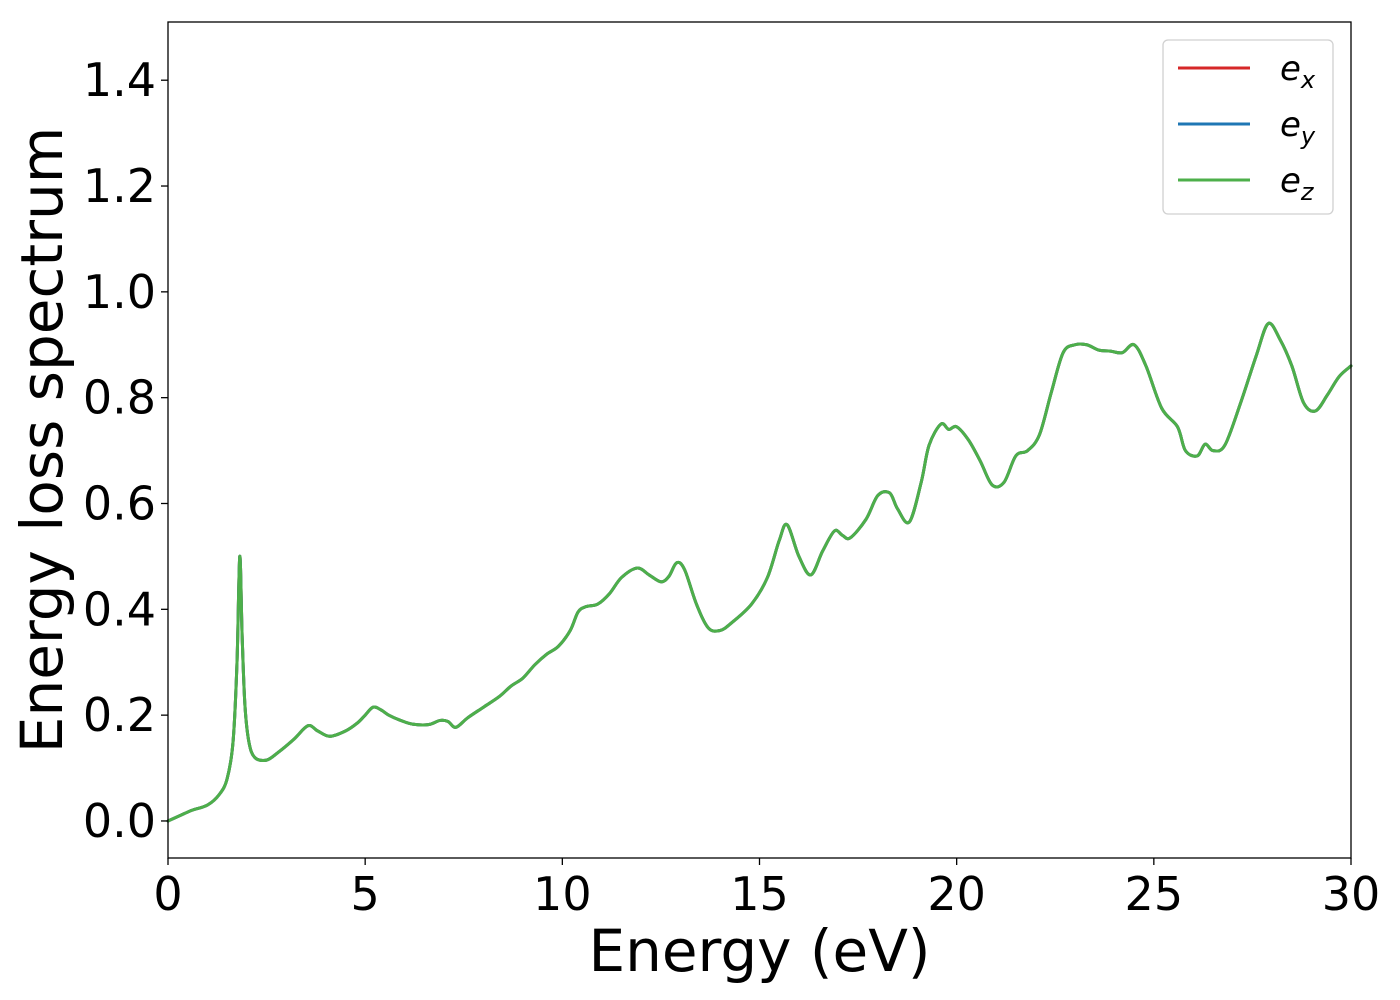  I want to click on y-tick-label: 0.0, so click(119, 821).